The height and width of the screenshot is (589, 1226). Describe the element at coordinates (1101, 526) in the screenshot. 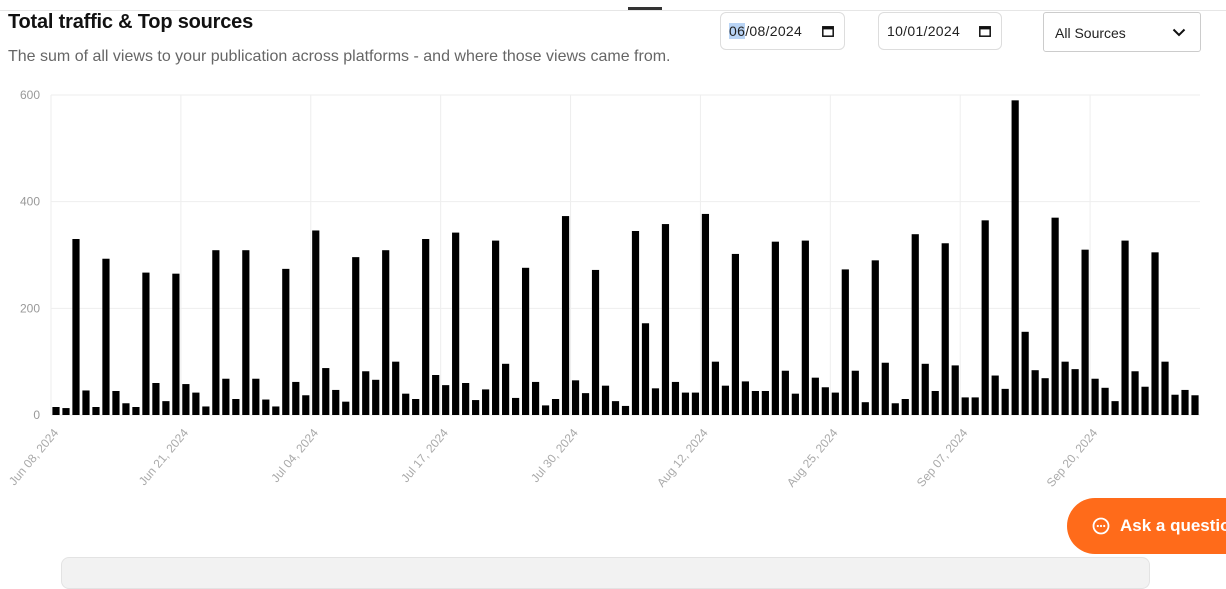

I see `chat-bubble-icon` at that location.